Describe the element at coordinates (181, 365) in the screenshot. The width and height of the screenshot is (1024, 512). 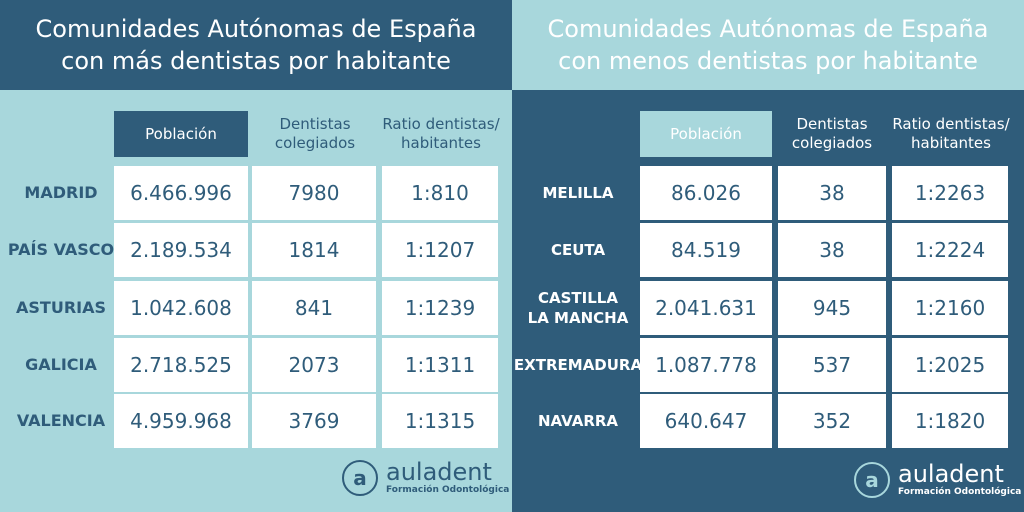
I see `cell-poblacion: 2.718.525` at that location.